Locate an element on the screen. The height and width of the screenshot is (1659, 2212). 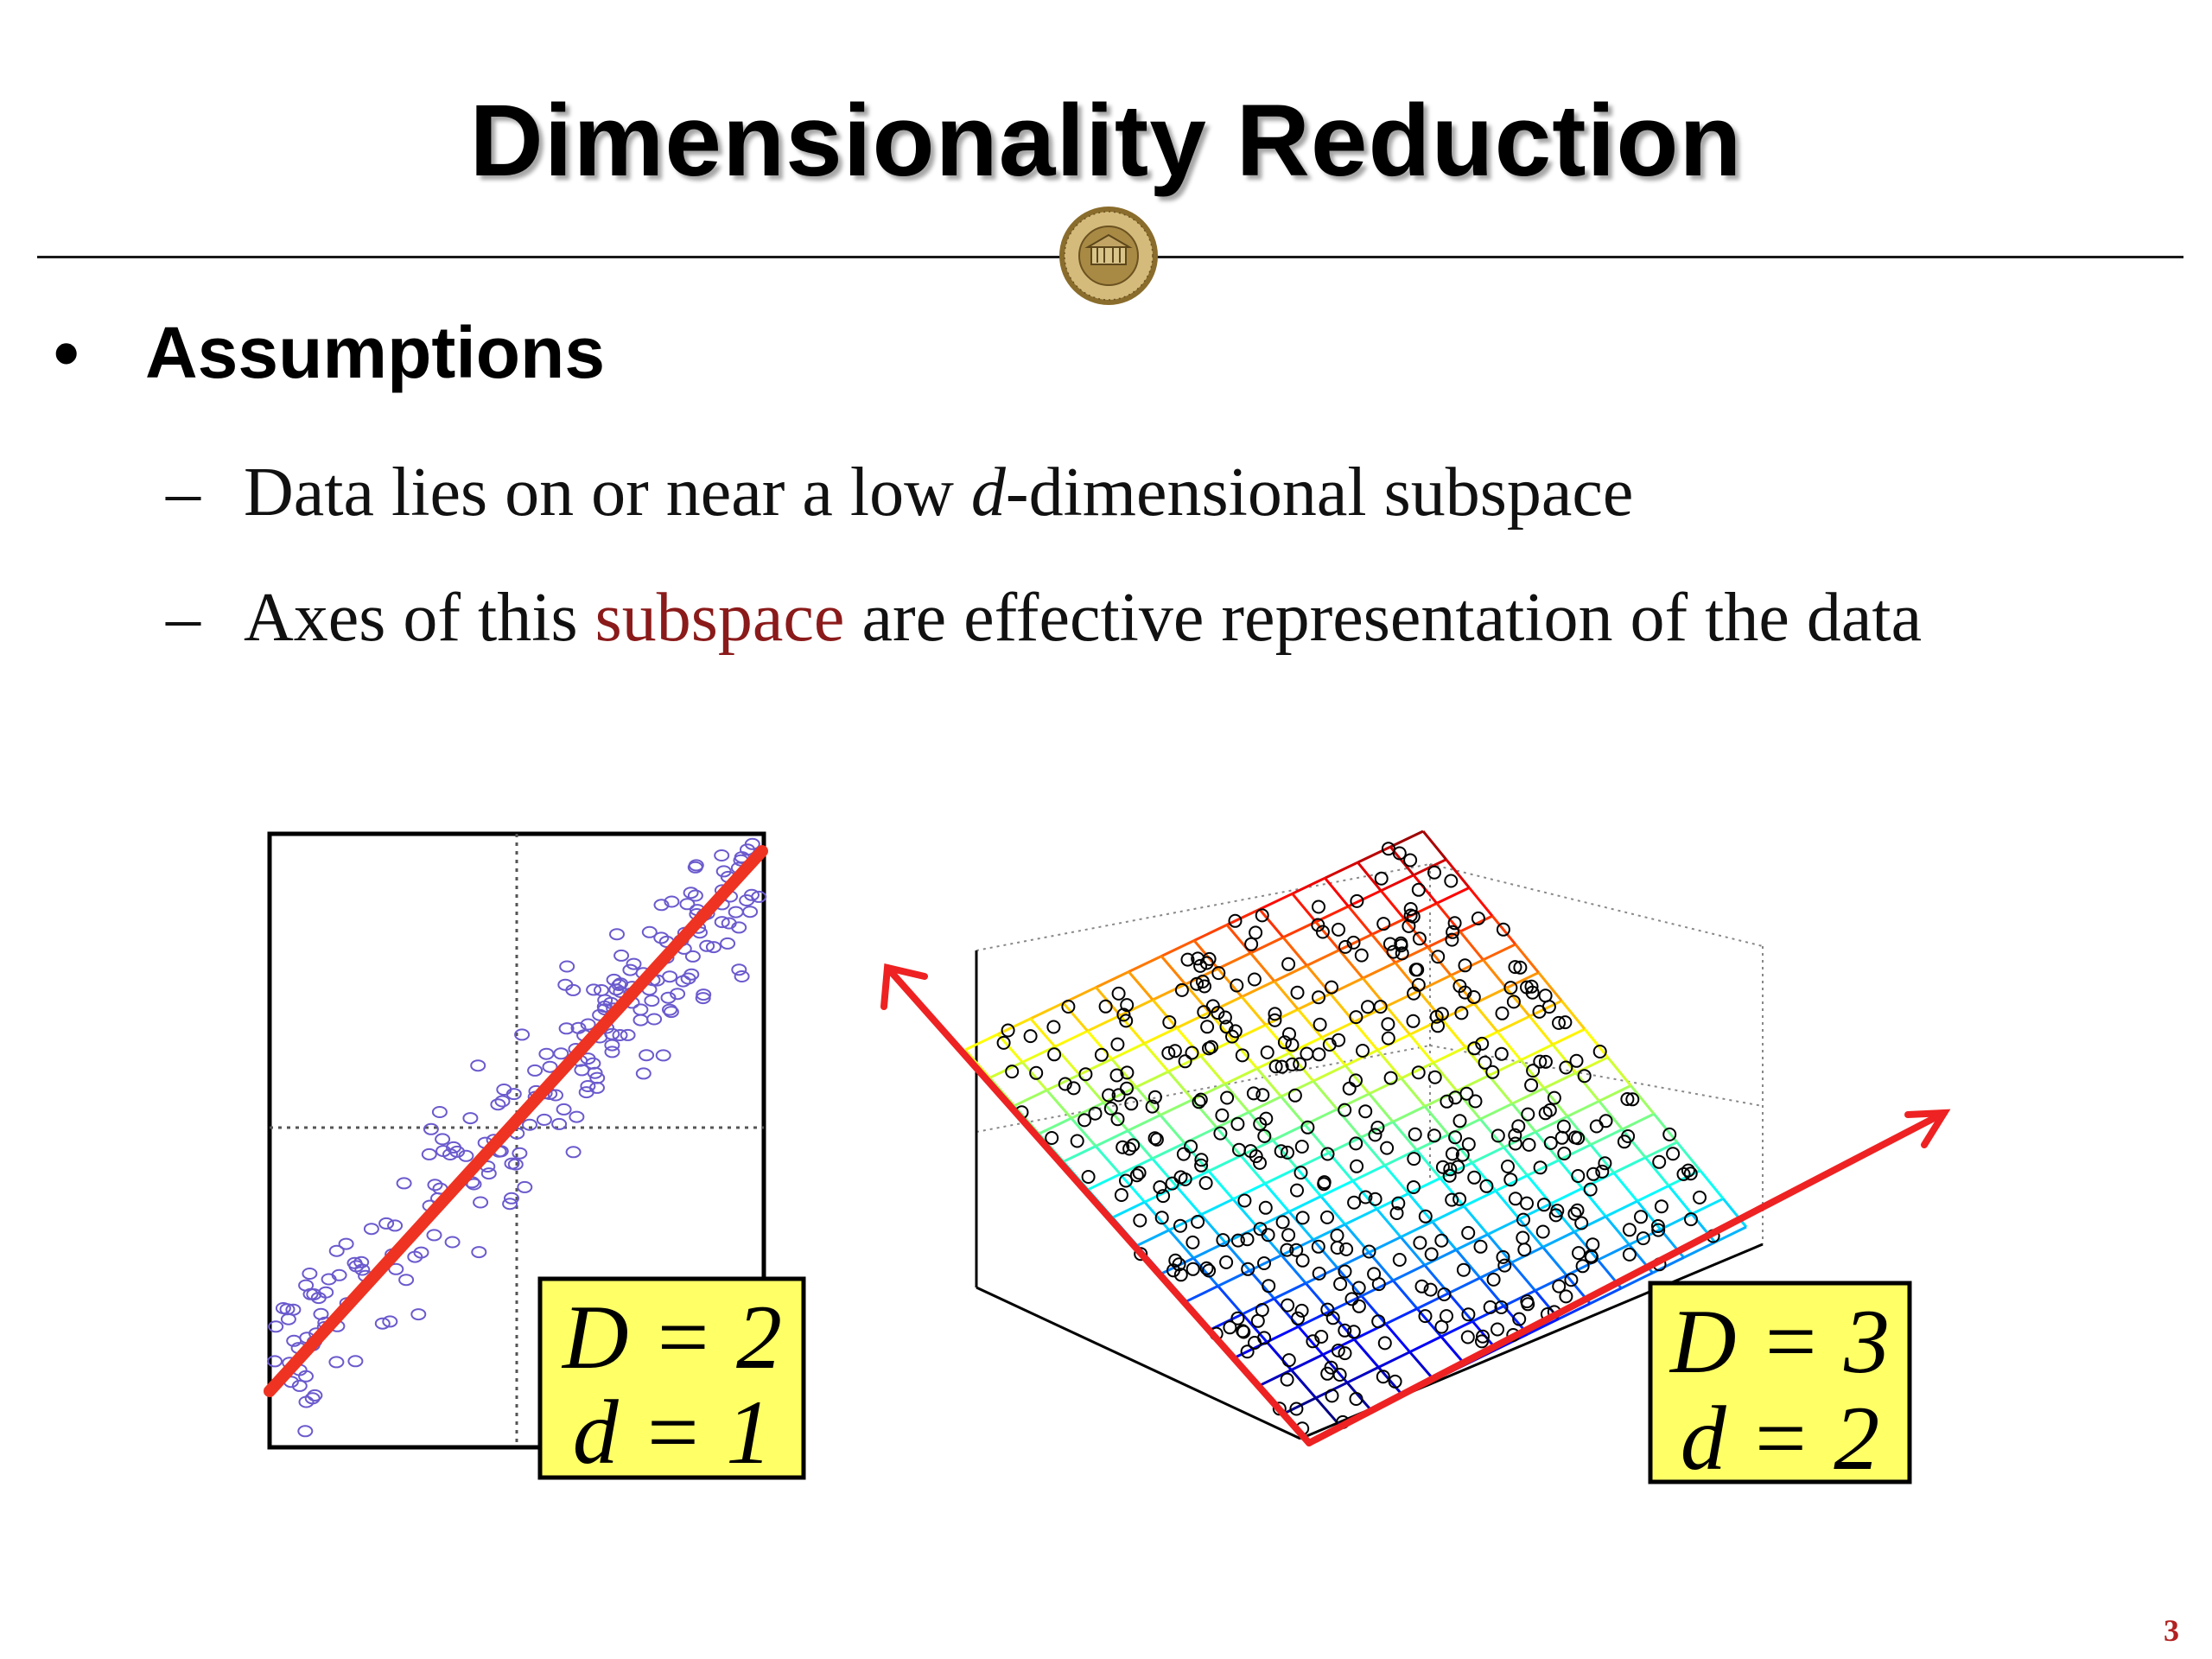
surface-grid-3d is located at coordinates (1355, 1136).